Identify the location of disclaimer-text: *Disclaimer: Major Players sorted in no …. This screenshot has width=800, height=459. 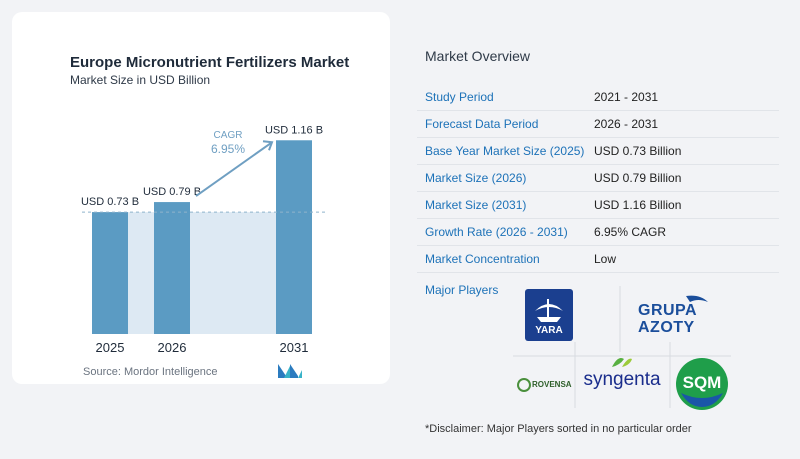
(558, 429).